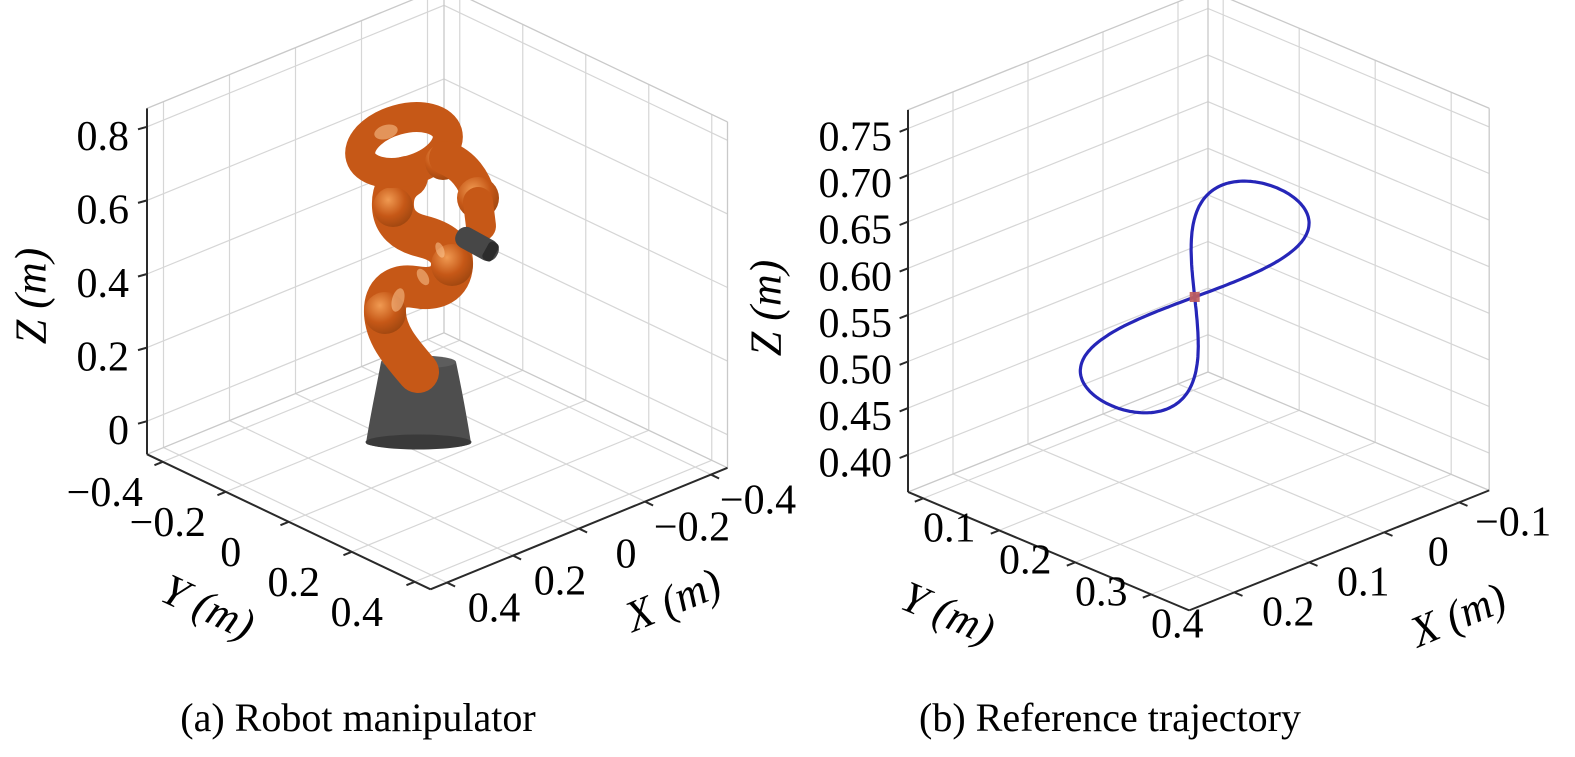 This screenshot has height=757, width=1575. I want to click on caption-panel-a: (a) Robot manipulator, so click(358, 717).